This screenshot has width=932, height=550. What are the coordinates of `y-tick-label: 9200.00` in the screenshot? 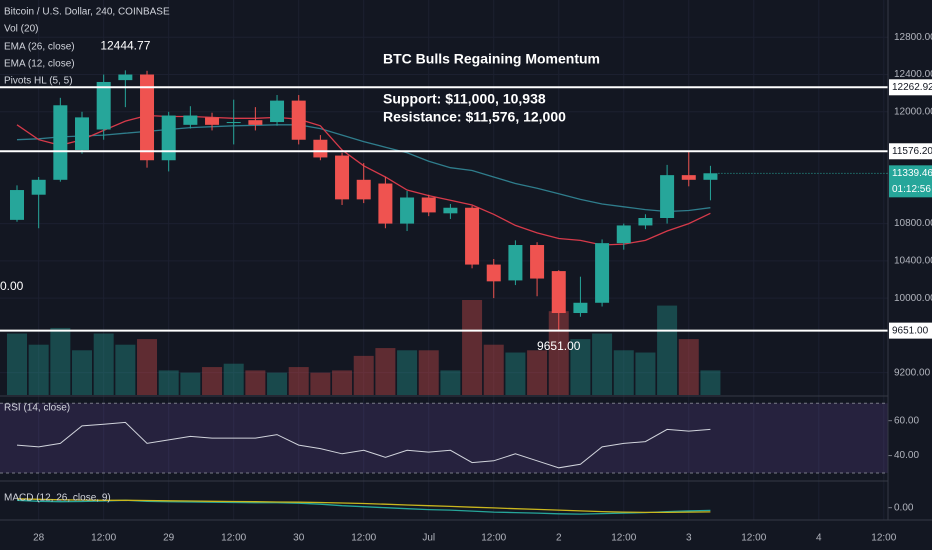 It's located at (912, 372).